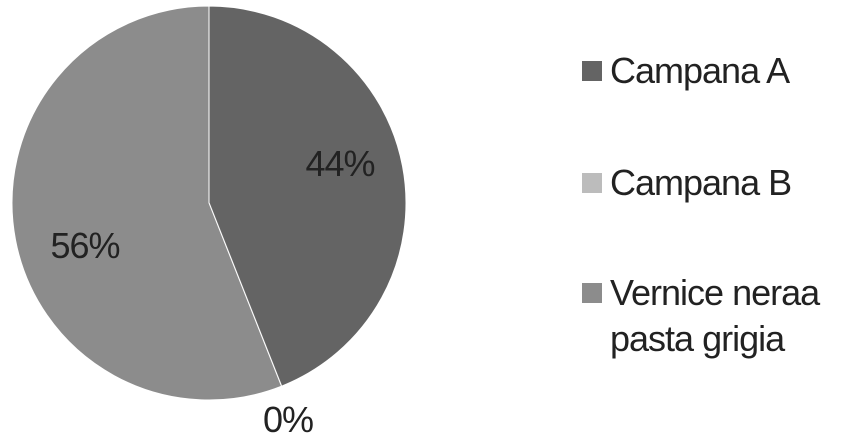  I want to click on data-label-campana-b: 0%, so click(288, 419).